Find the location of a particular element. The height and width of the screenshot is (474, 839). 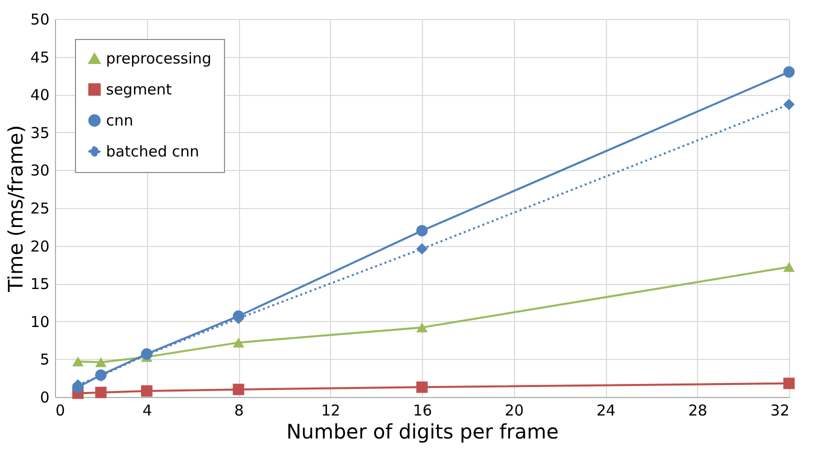

legend-label: preprocessing is located at coordinates (159, 59).